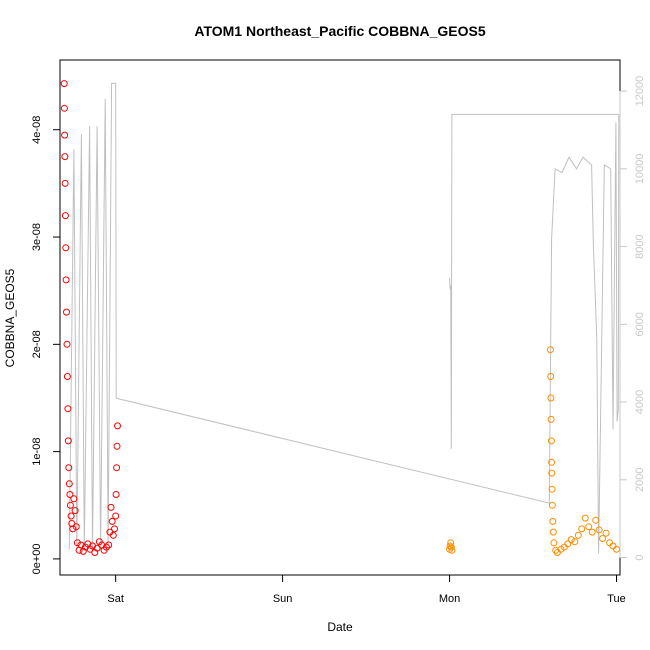 The width and height of the screenshot is (650, 650). I want to click on y-right-tick-label: 10000, so click(640, 169).